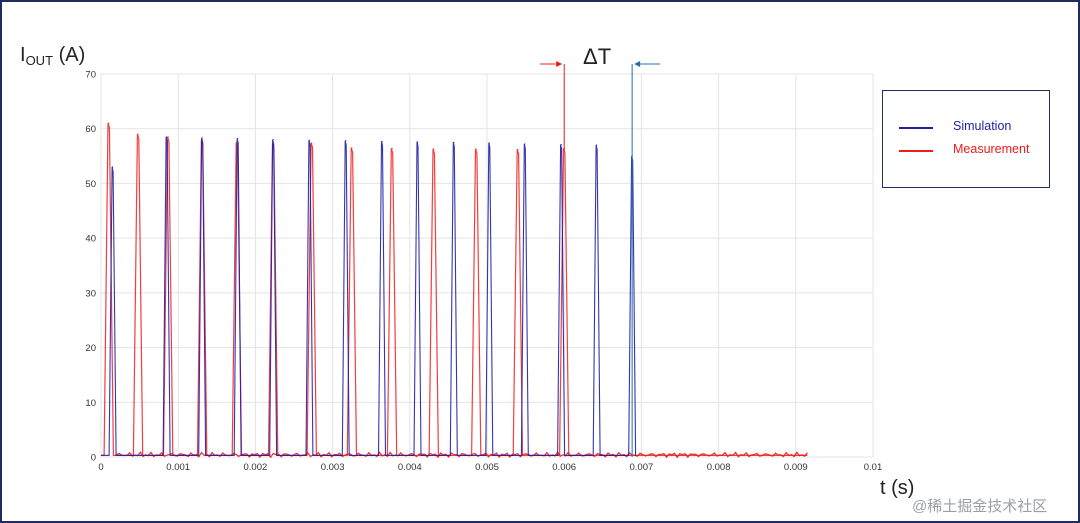  What do you see at coordinates (90, 348) in the screenshot?
I see `y-tick-label: 20` at bounding box center [90, 348].